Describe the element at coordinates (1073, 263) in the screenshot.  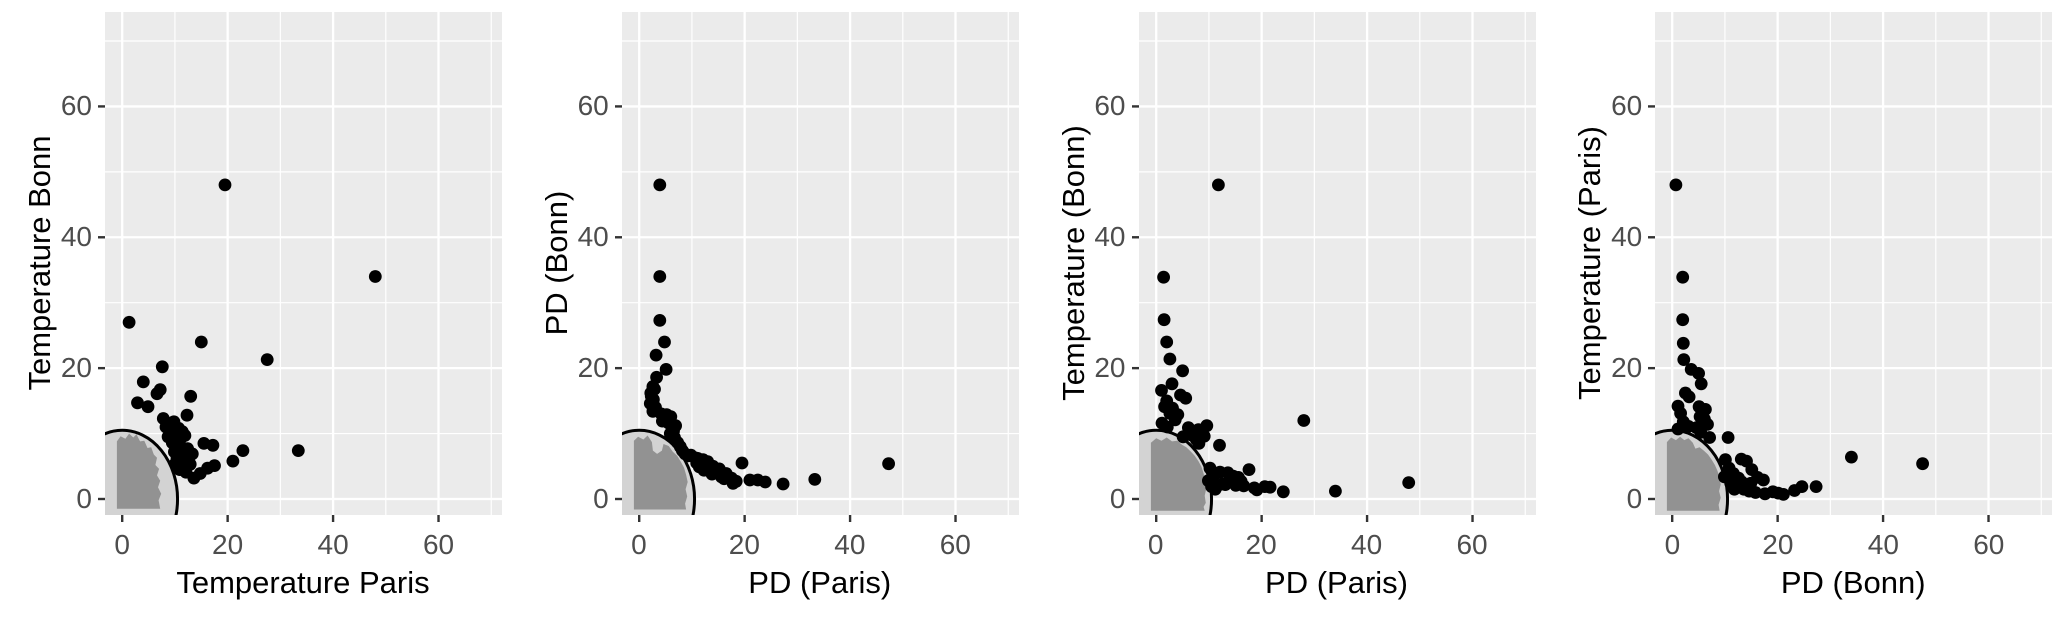
I see `y-axis-title: Temperature (Bonn)` at that location.